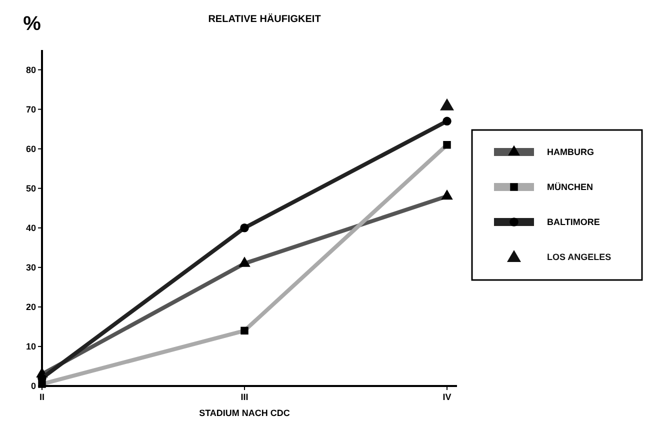  Describe the element at coordinates (42, 397) in the screenshot. I see `x-tick-label: II` at that location.